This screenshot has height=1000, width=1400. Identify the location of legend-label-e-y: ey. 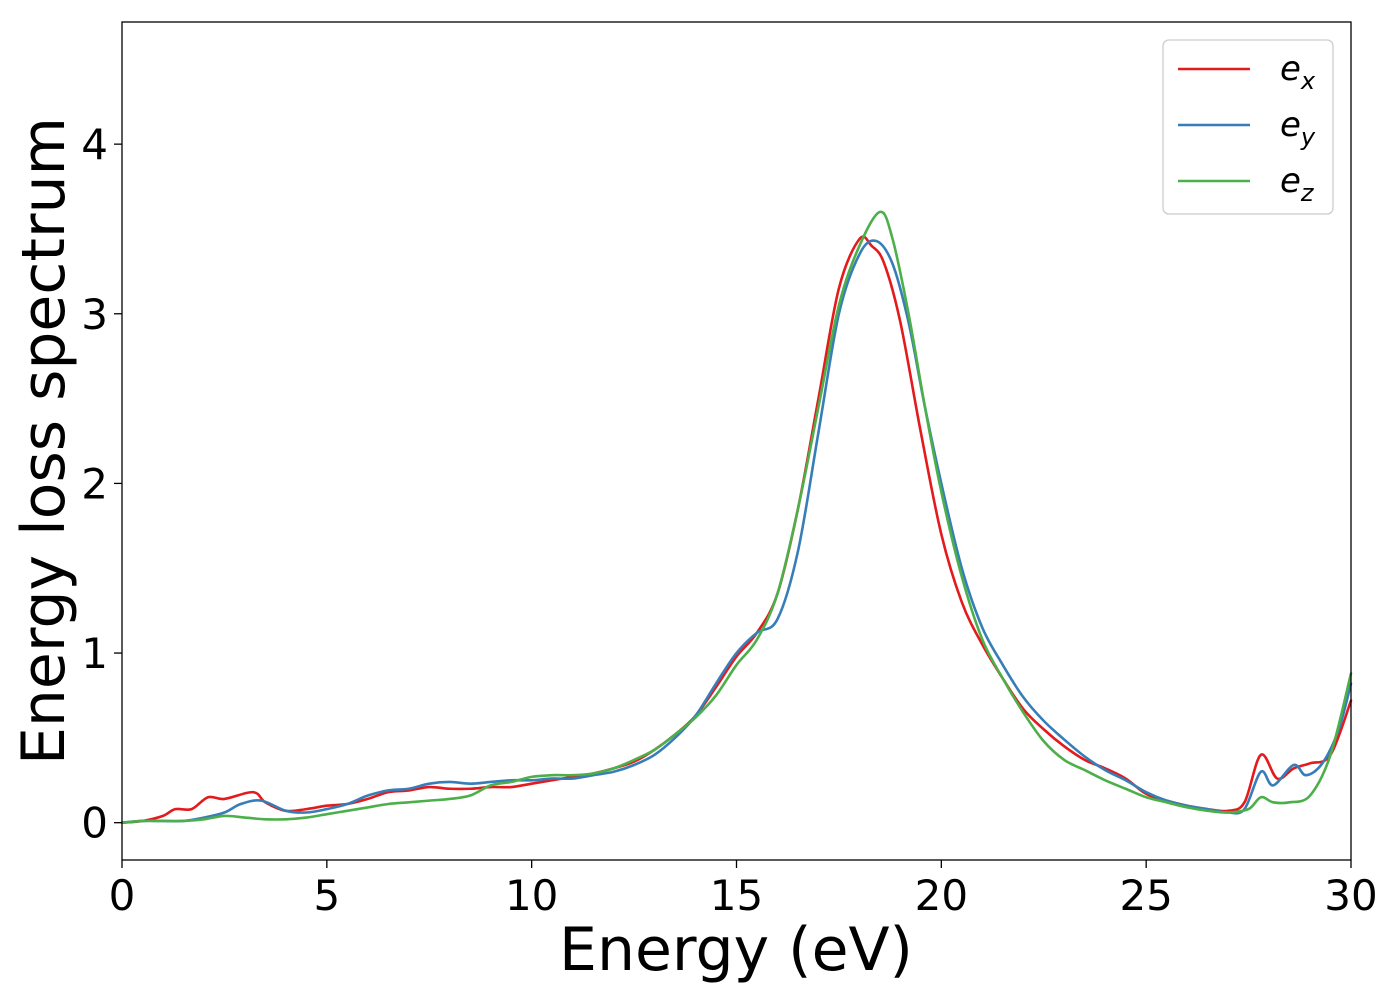
(1298, 128).